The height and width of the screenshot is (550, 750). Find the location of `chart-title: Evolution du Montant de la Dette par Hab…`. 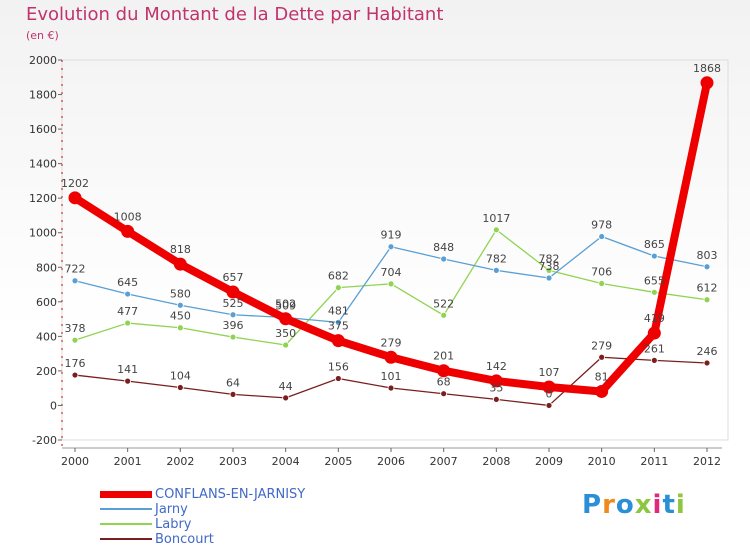

chart-title: Evolution du Montant de la Dette par Hab… is located at coordinates (235, 14).